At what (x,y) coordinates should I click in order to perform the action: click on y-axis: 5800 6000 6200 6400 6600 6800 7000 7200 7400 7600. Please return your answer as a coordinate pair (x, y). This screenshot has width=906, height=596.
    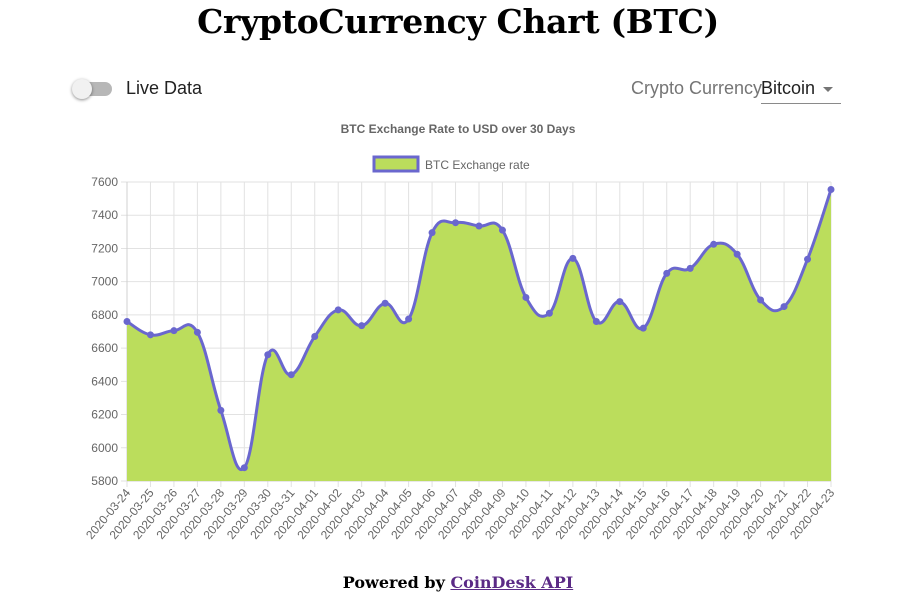
    Looking at the image, I should click on (104, 331).